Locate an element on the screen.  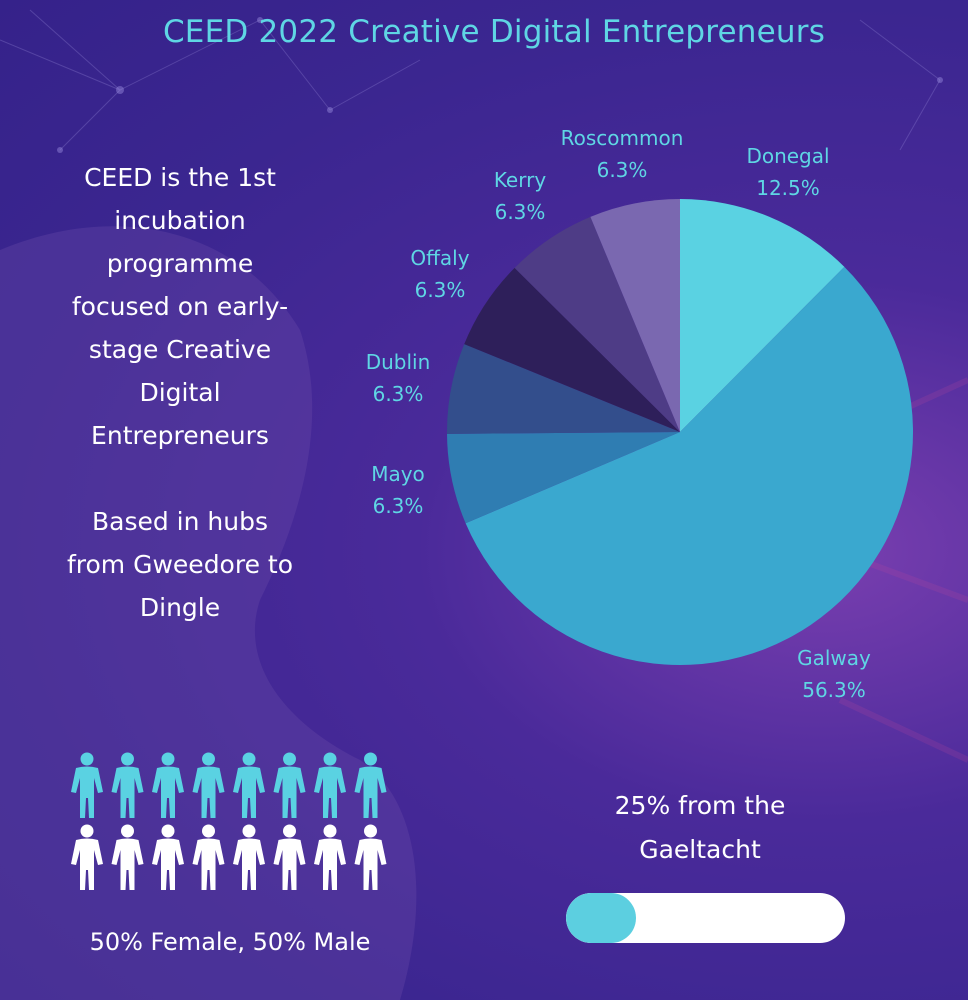
pie-slice-dublin is located at coordinates (563, 389).